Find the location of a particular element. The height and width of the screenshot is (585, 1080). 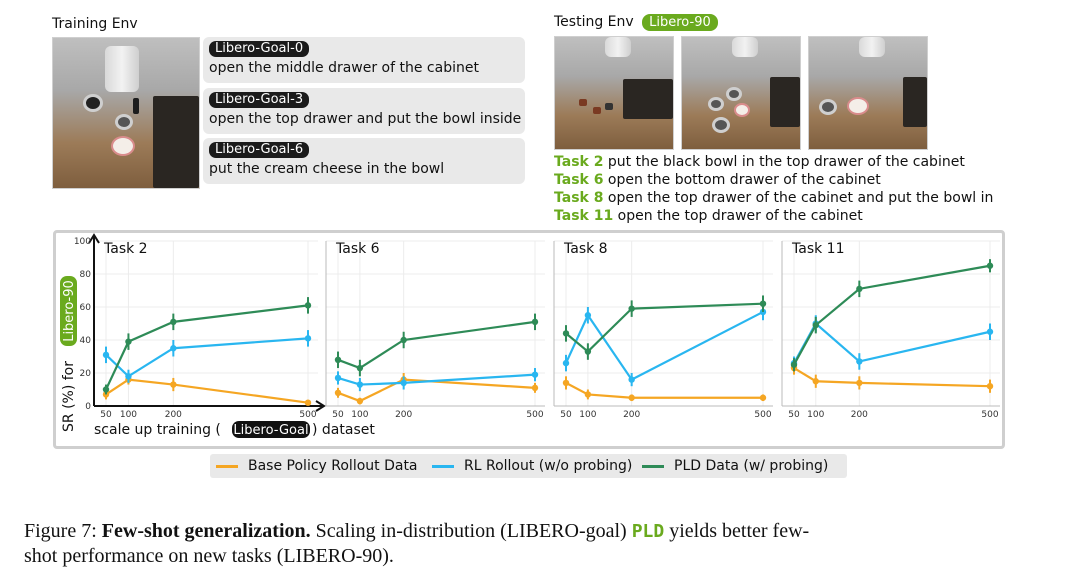

panel-title: Task 11 is located at coordinates (817, 249).